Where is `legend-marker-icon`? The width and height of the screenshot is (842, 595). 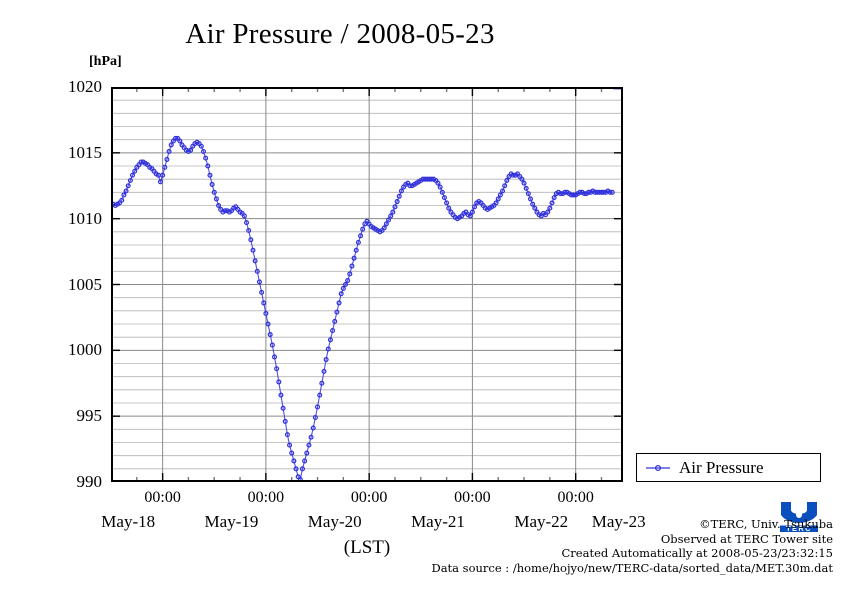
legend-marker-icon is located at coordinates (658, 467).